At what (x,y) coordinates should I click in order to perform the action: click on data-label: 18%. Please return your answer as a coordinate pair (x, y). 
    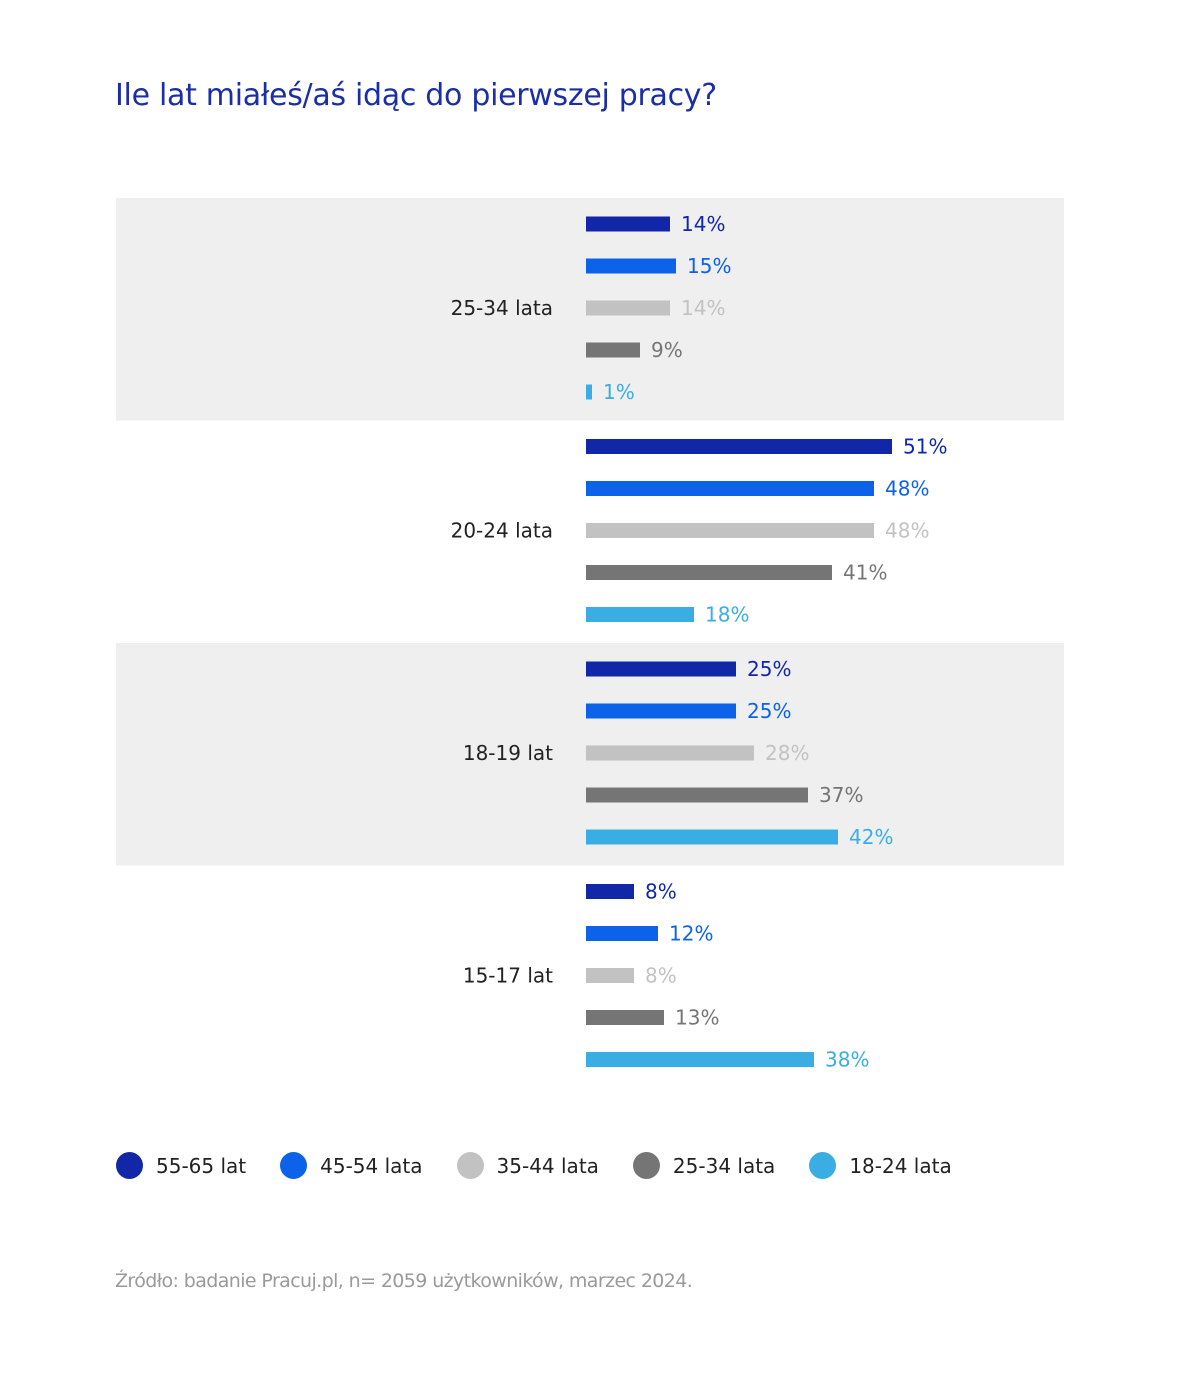
    Looking at the image, I should click on (727, 615).